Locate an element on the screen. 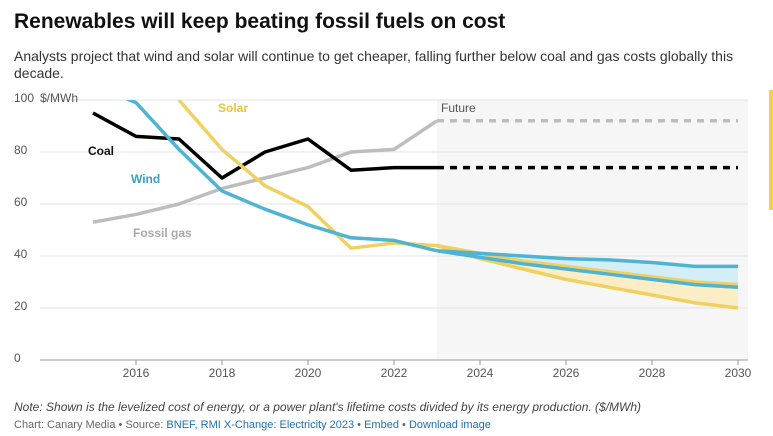 The width and height of the screenshot is (773, 436). series-label: Wind is located at coordinates (145, 179).